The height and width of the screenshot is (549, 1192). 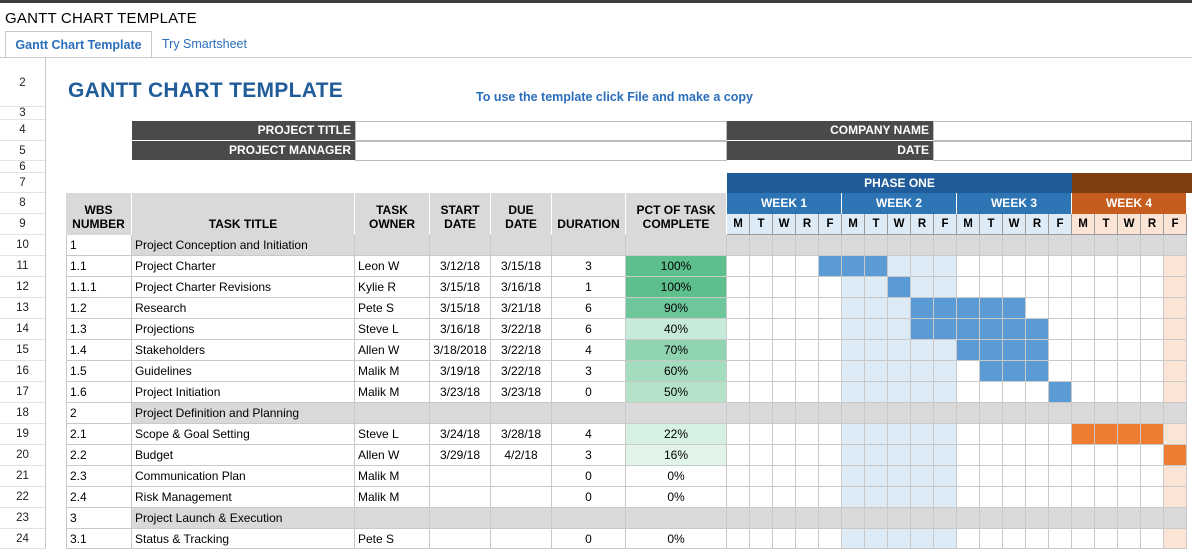 What do you see at coordinates (676, 266) in the screenshot?
I see `pct-complete-cell: 100%` at bounding box center [676, 266].